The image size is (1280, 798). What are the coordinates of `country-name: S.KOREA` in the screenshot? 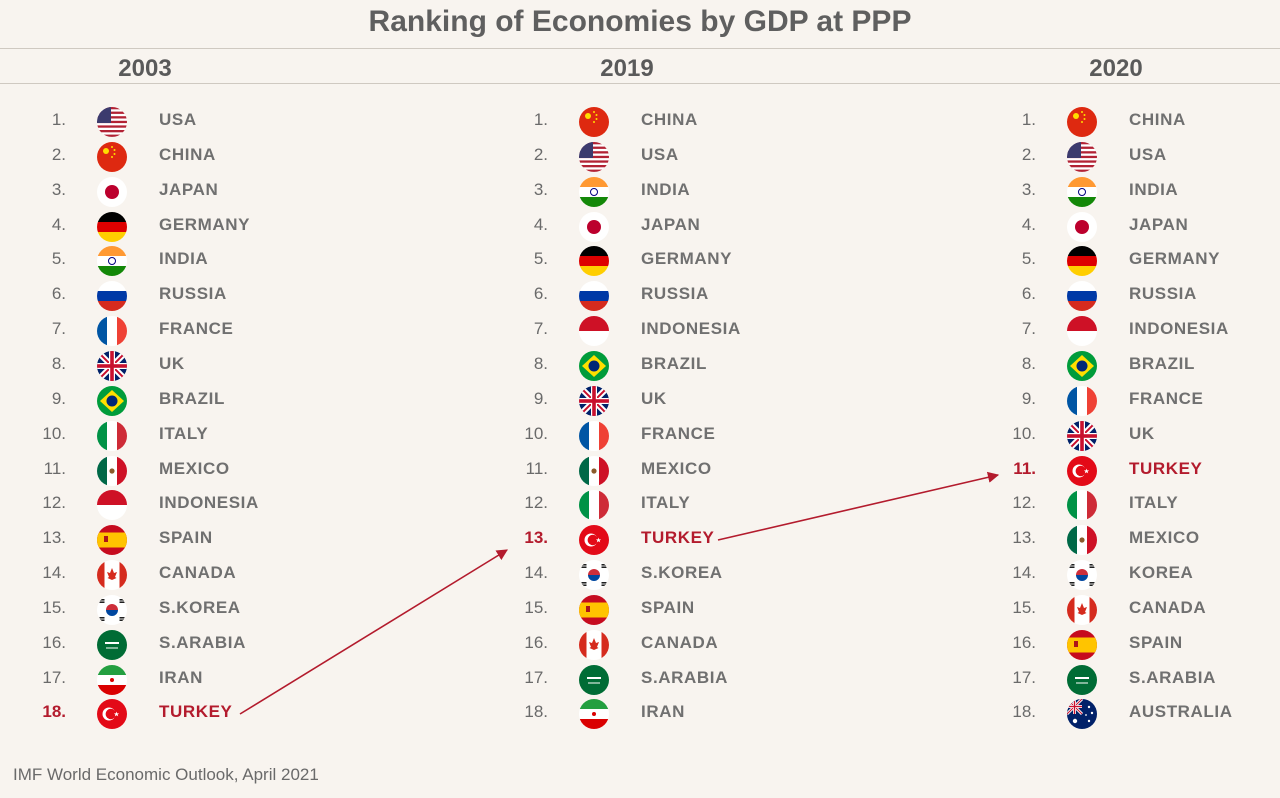 It's located at (200, 607).